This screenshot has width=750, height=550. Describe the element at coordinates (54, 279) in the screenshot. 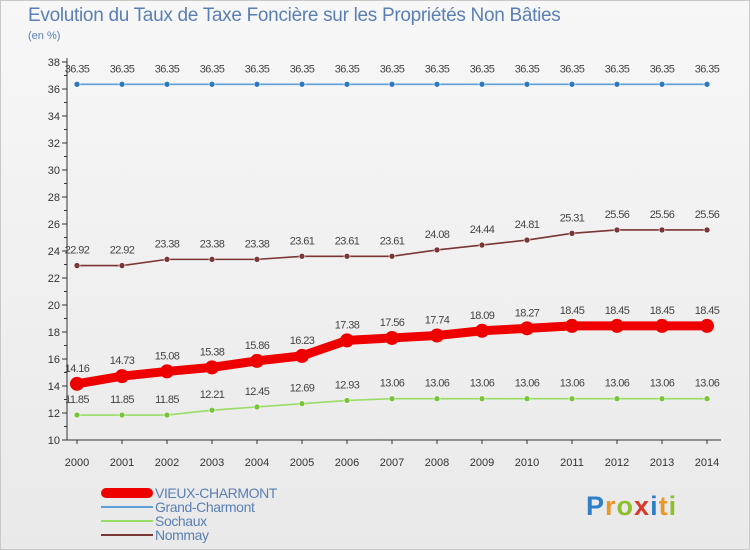

I see `y-tick-label: 22` at that location.